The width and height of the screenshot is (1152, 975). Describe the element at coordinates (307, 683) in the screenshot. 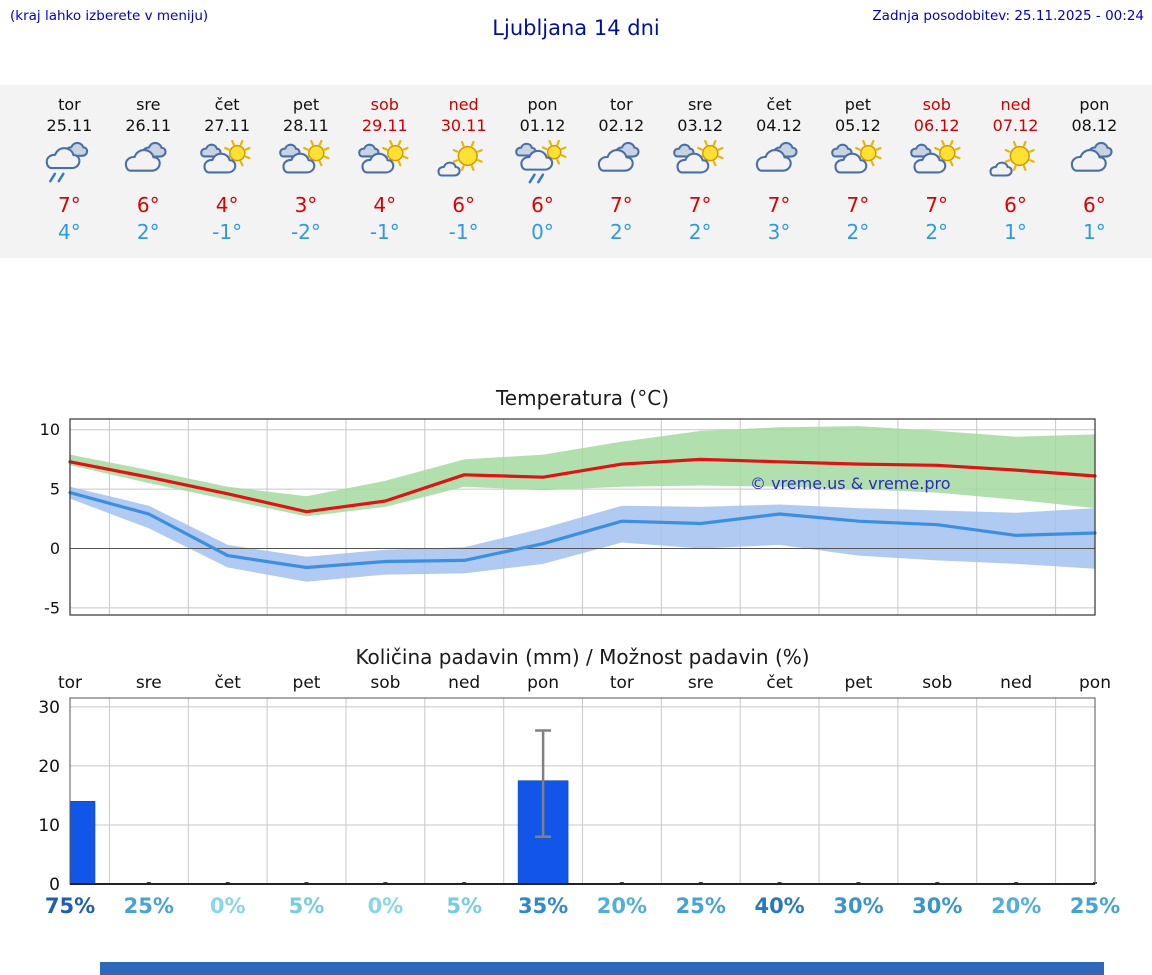

I see `x-category-label: pet` at that location.